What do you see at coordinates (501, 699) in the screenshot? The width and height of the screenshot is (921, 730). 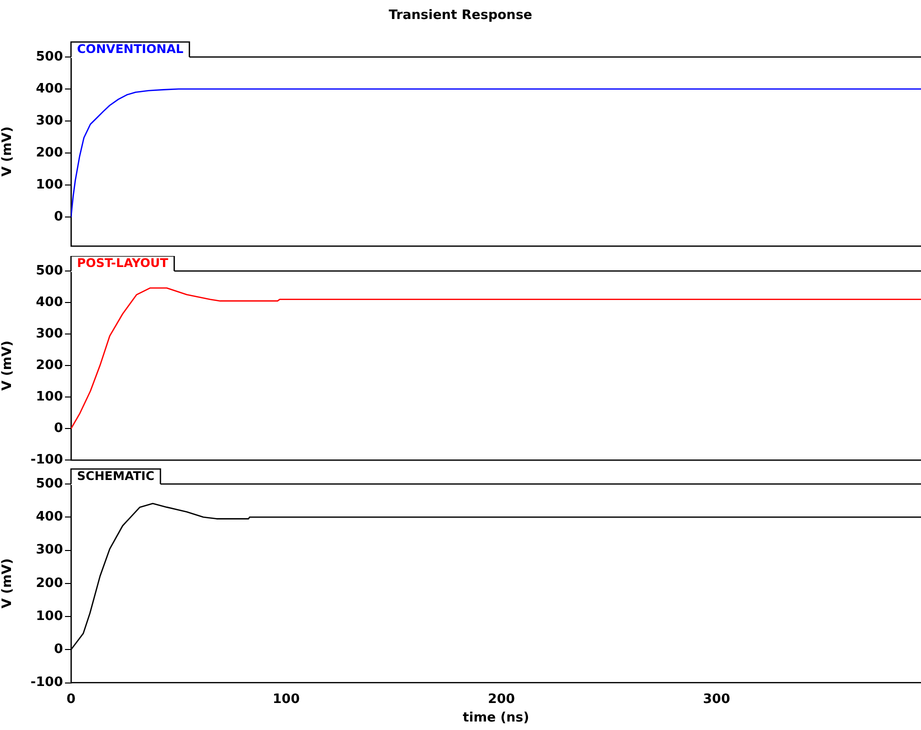 I see `x-tick-label: 200` at bounding box center [501, 699].